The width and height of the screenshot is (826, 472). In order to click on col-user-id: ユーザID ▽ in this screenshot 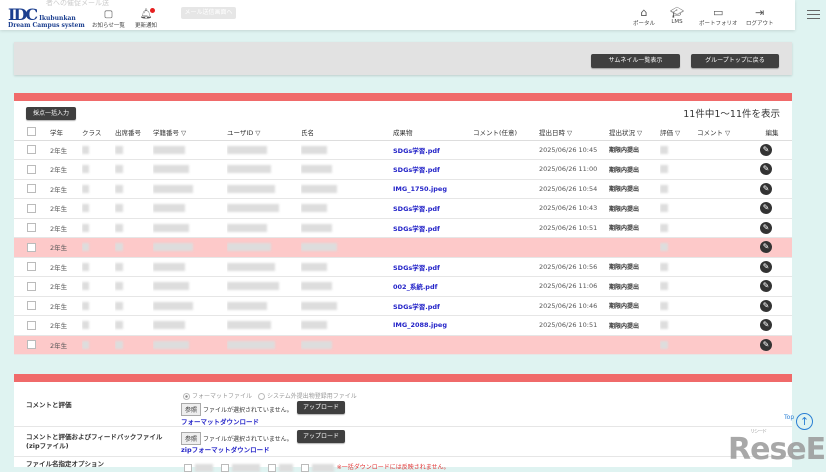, I will do `click(264, 132)`.